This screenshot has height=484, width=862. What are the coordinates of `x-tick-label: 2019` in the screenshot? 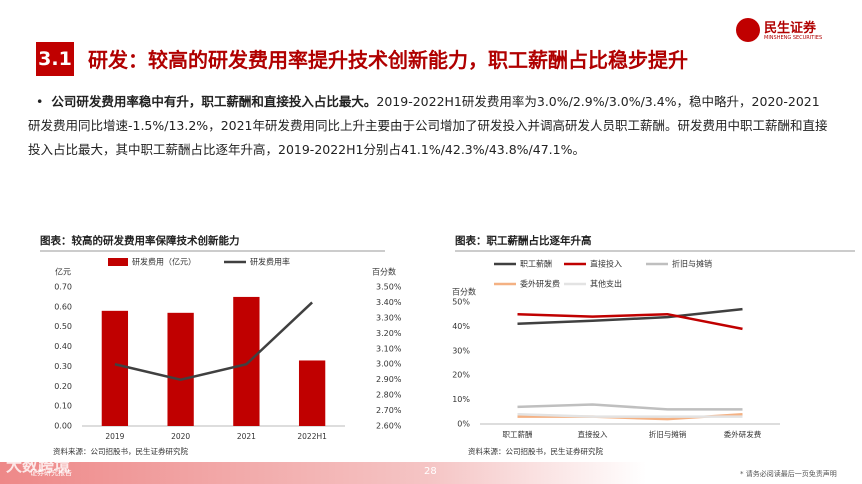 It's located at (114, 436).